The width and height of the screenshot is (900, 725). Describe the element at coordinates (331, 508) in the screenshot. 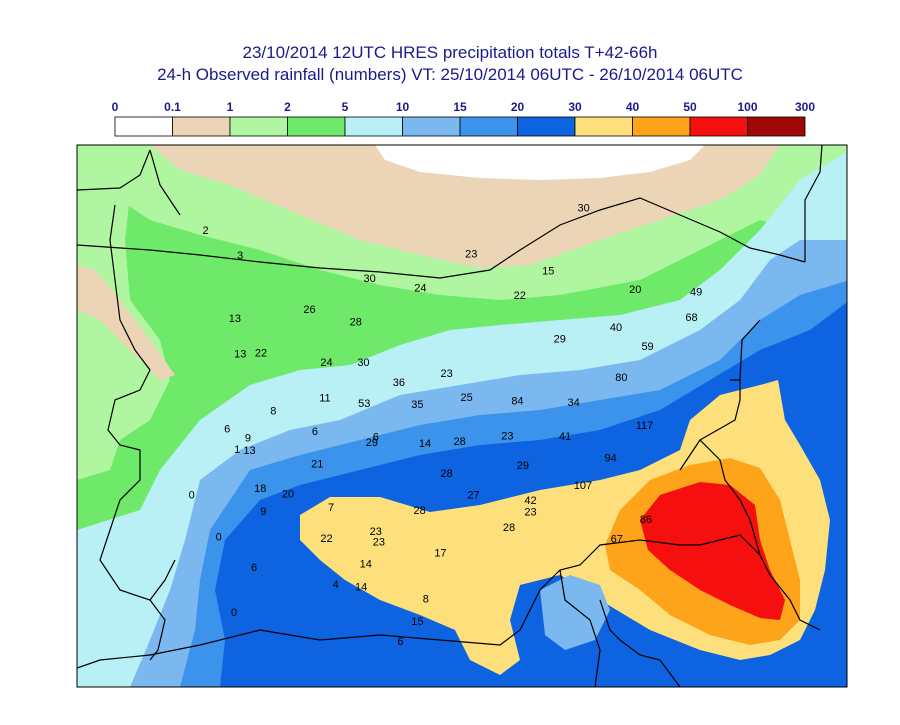

I see `observation-label: 7` at that location.